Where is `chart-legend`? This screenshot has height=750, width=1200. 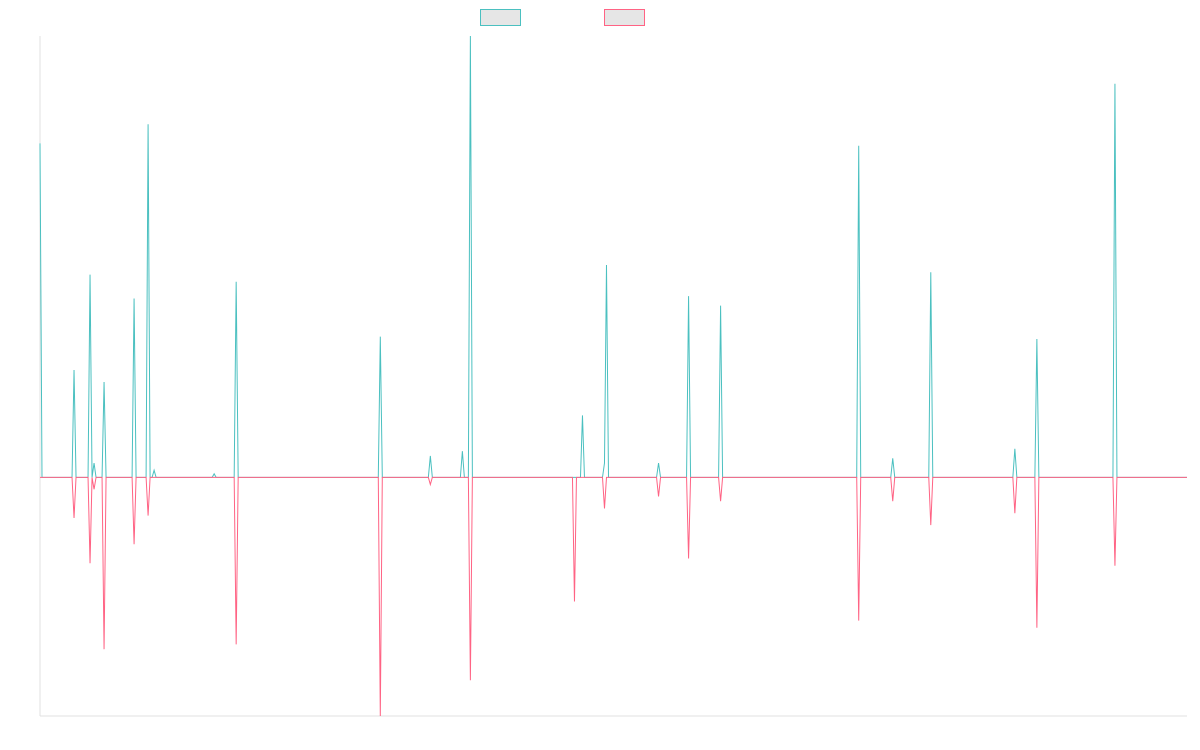
chart-legend is located at coordinates (562, 17).